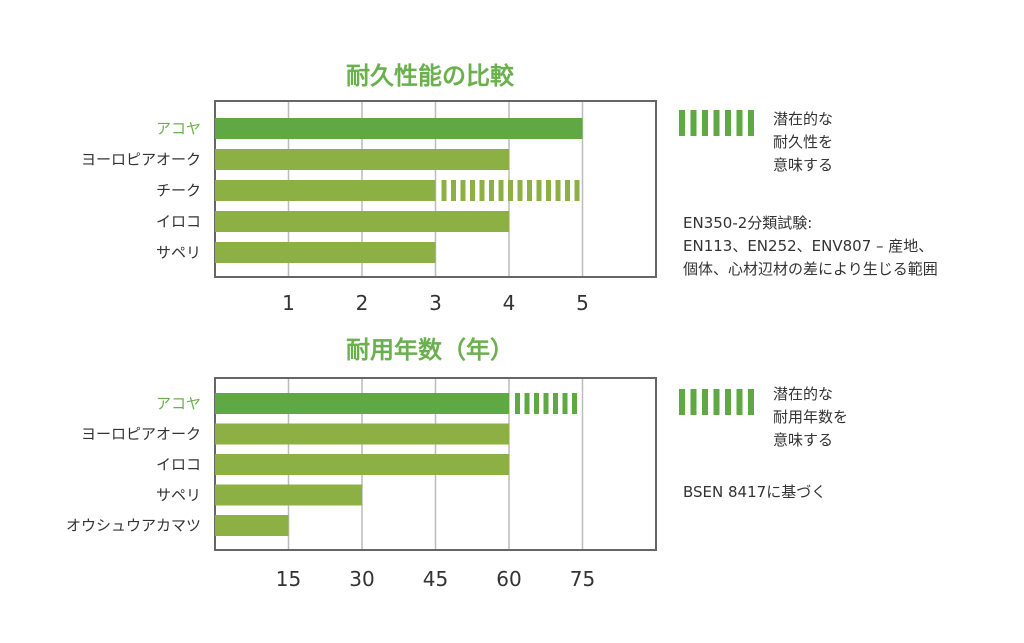  I want to click on tick-label-3: 60, so click(508, 579).